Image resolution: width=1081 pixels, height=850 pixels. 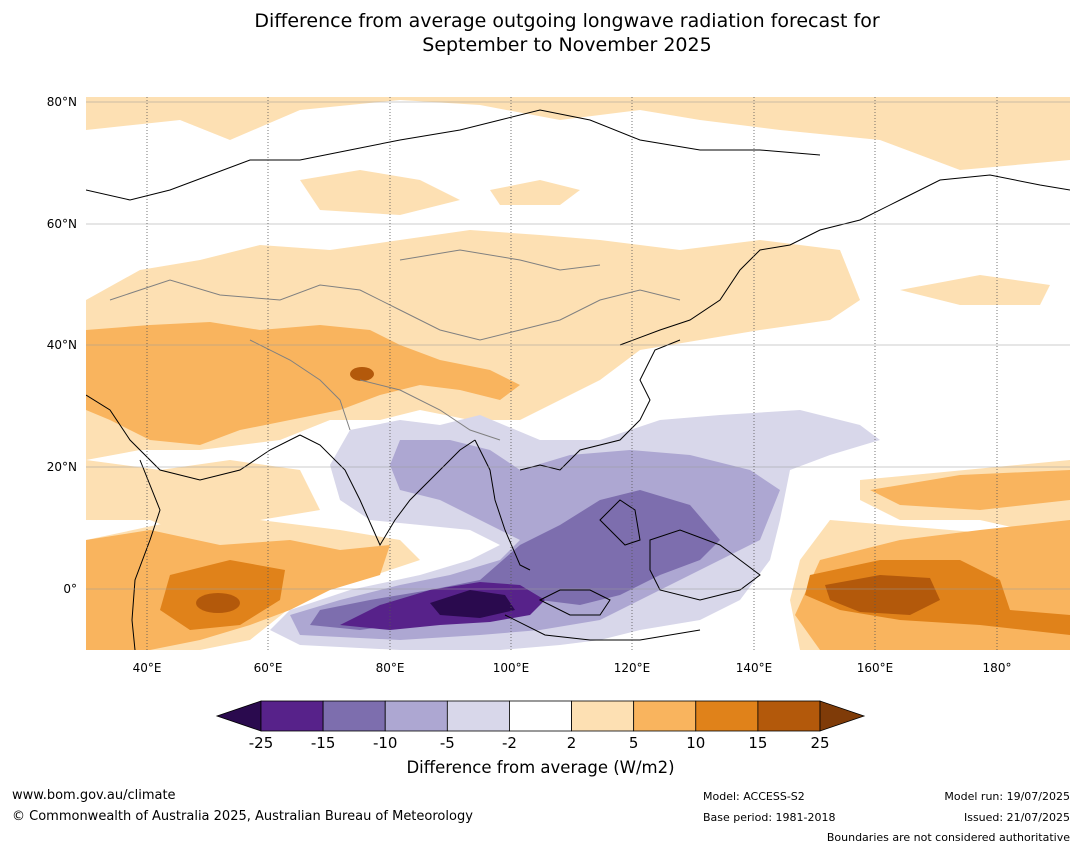 I want to click on colorbar-tick-label: -10, so click(x=385, y=743).